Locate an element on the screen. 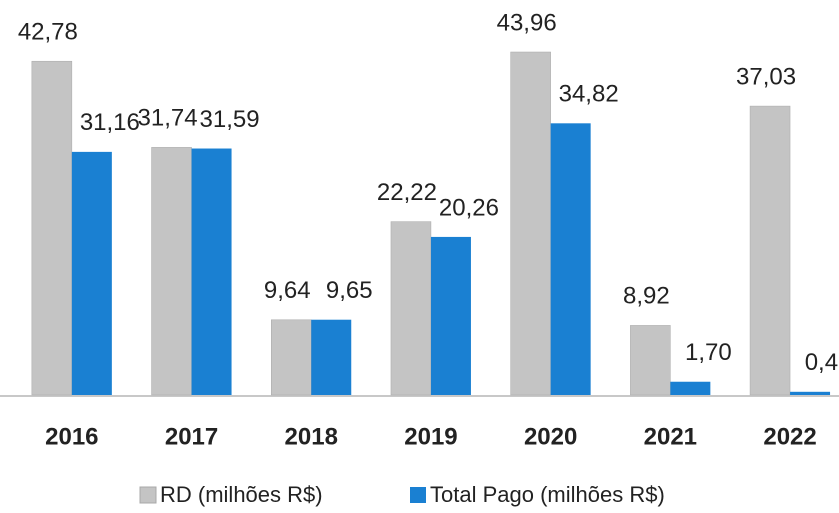 The image size is (839, 513). data-label: 31,16 is located at coordinates (110, 122).